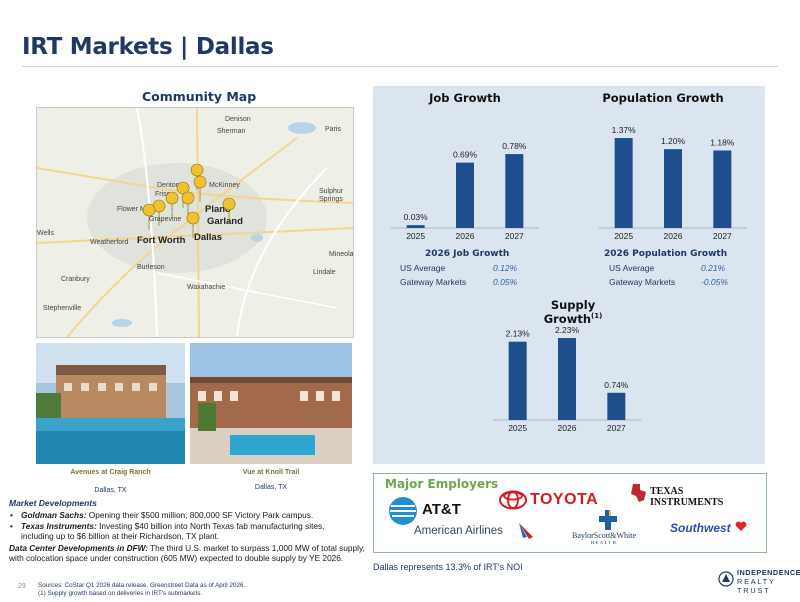 Image resolution: width=800 pixels, height=602 pixels. What do you see at coordinates (62, 308) in the screenshot?
I see `map-label: Stephenville` at bounding box center [62, 308].